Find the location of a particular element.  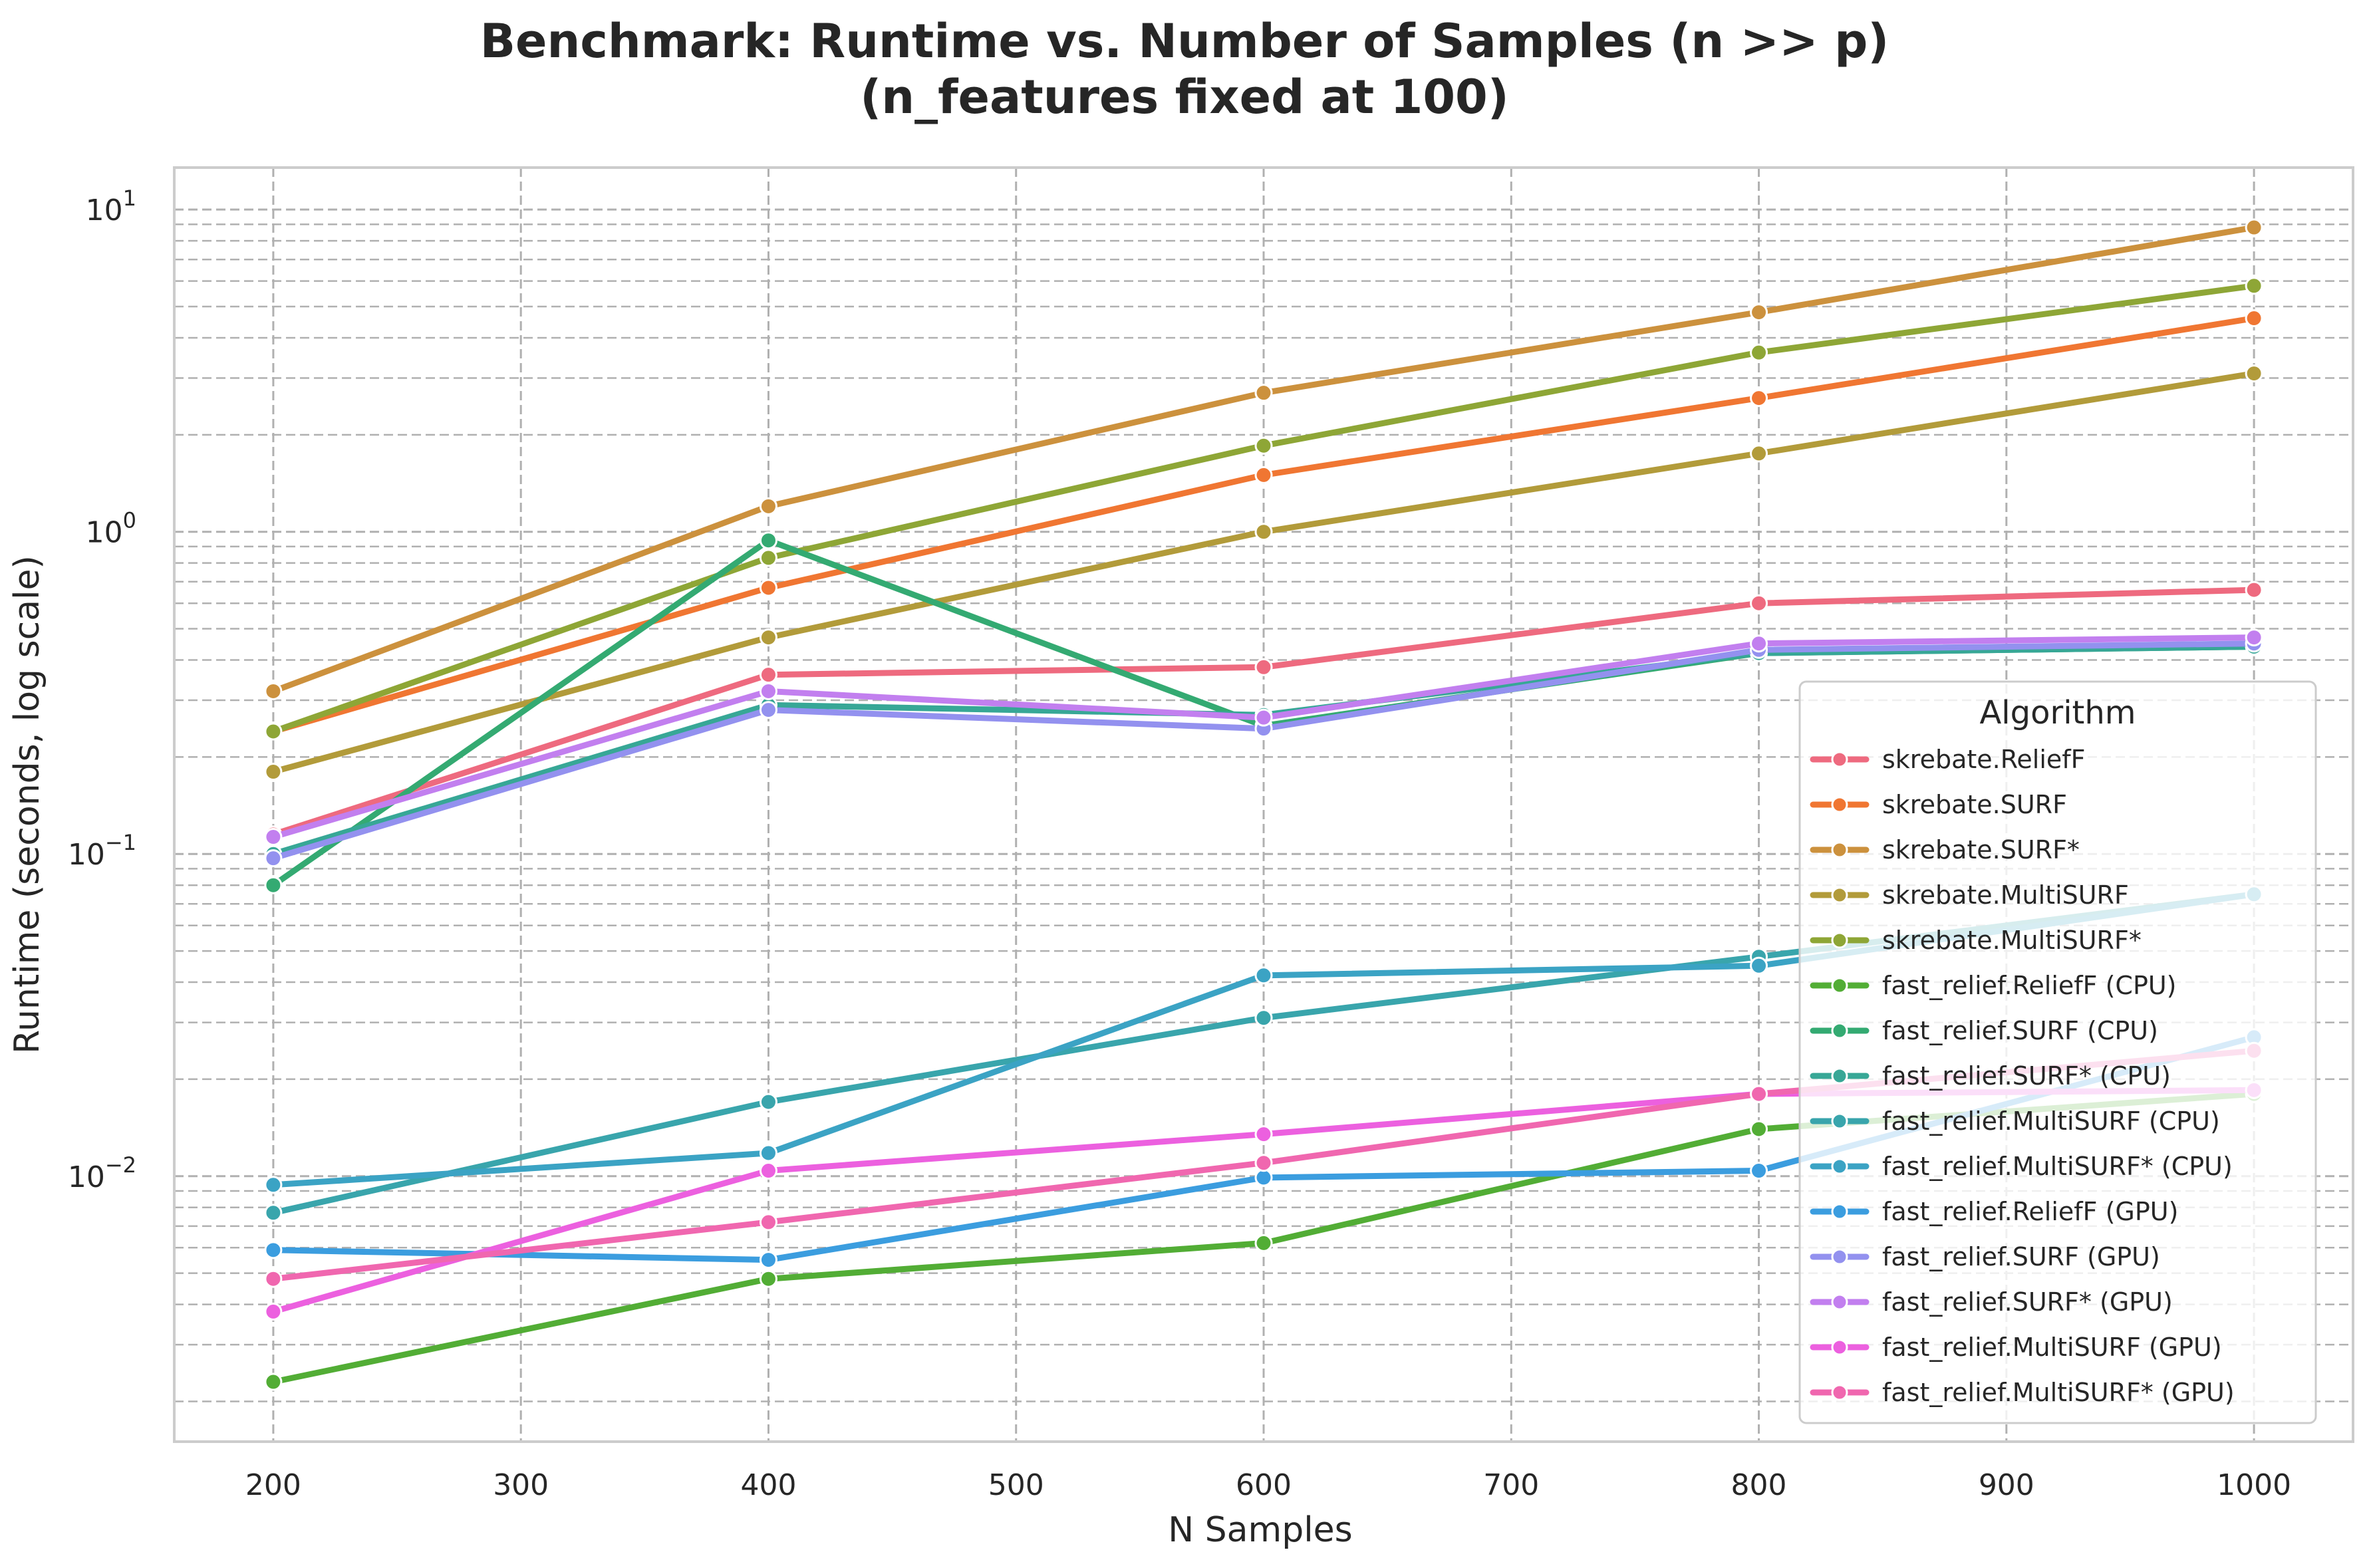

legend-entry: skrebate.SURF is located at coordinates (1938, 804).